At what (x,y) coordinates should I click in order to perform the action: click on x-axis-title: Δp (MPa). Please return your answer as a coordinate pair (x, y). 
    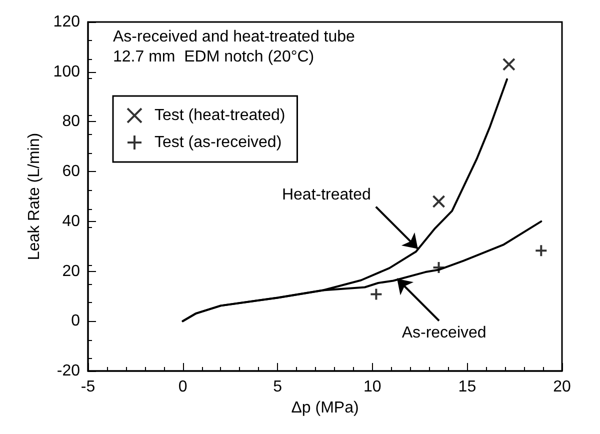
    Looking at the image, I should click on (325, 407).